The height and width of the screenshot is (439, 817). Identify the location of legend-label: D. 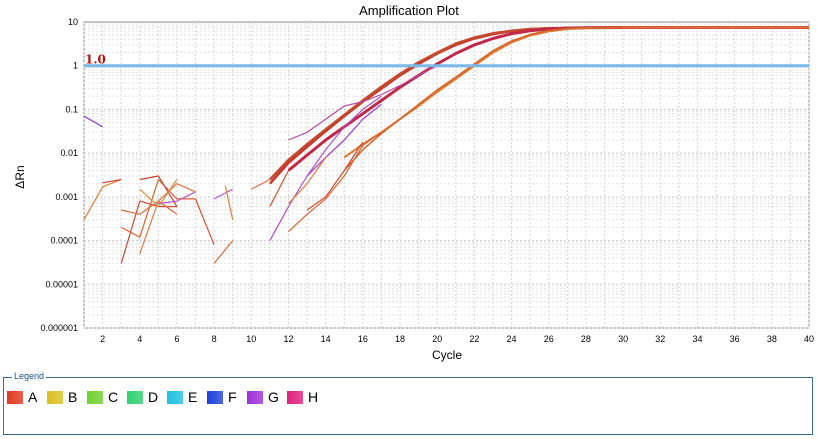
(153, 397).